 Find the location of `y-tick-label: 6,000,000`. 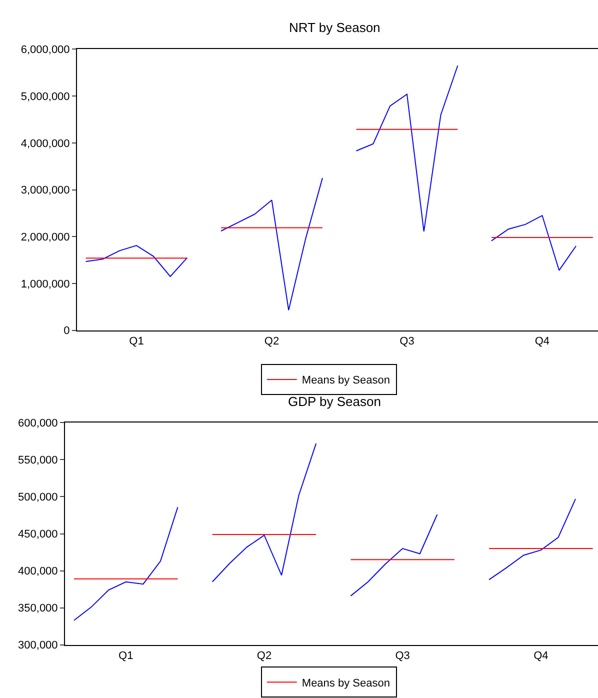

y-tick-label: 6,000,000 is located at coordinates (45, 50).